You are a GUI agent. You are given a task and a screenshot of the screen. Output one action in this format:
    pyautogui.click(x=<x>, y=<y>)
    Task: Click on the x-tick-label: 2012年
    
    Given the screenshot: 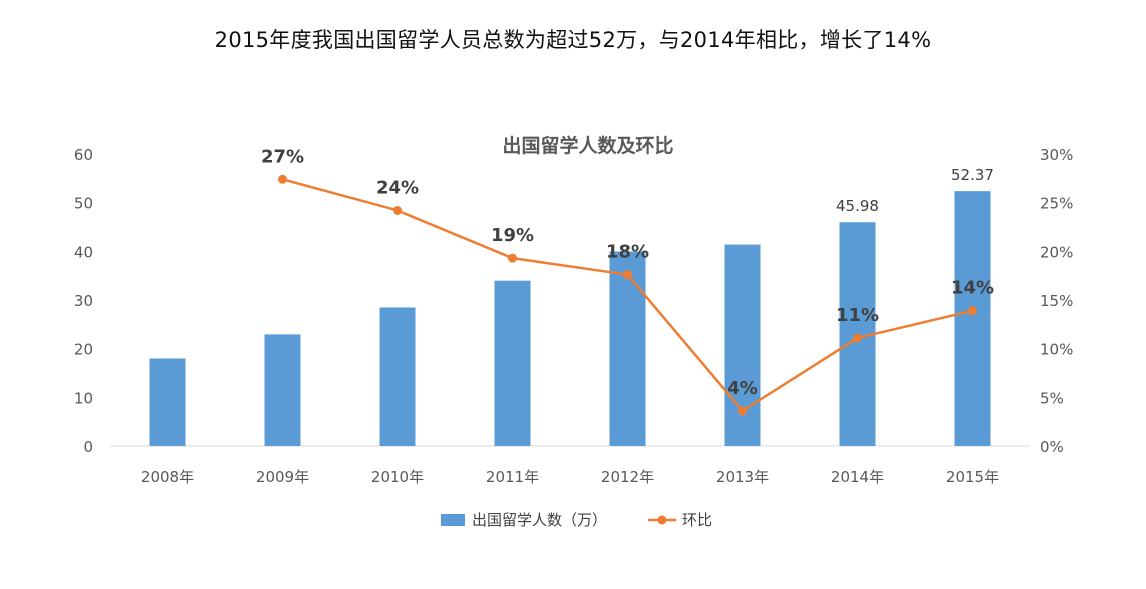 What is the action you would take?
    pyautogui.click(x=627, y=477)
    